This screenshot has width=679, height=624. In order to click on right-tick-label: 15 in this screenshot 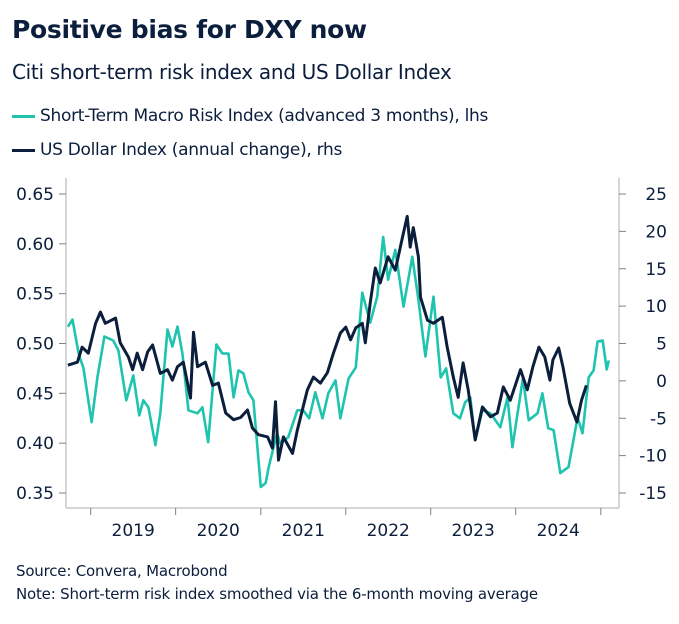, I will do `click(656, 270)`.